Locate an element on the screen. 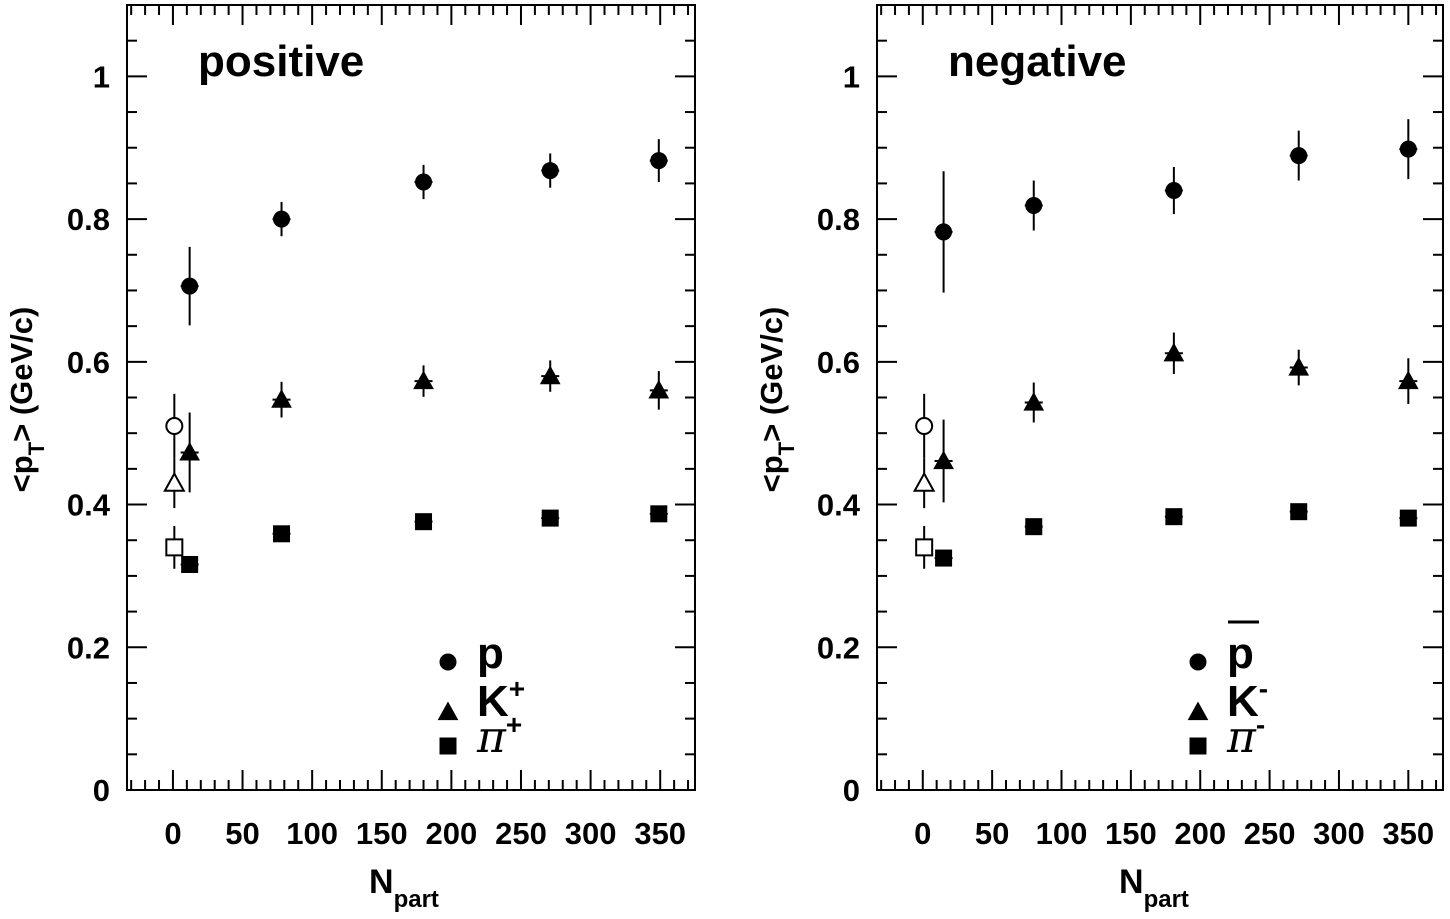 This screenshot has height=919, width=1450. legend-label: π- is located at coordinates (1245, 736).